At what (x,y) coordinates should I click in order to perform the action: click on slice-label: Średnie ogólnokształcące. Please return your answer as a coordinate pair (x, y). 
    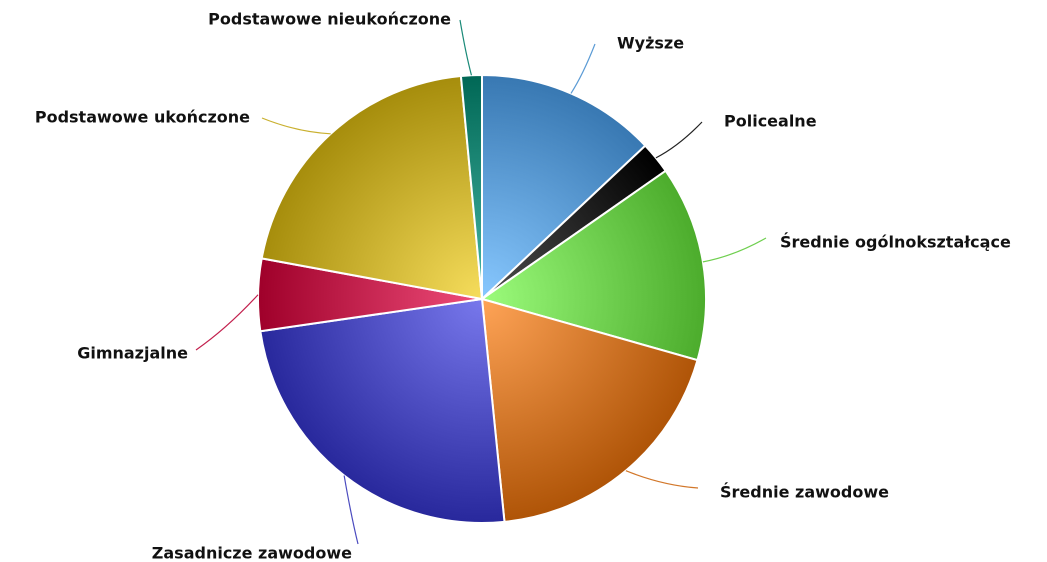
    Looking at the image, I should click on (895, 242).